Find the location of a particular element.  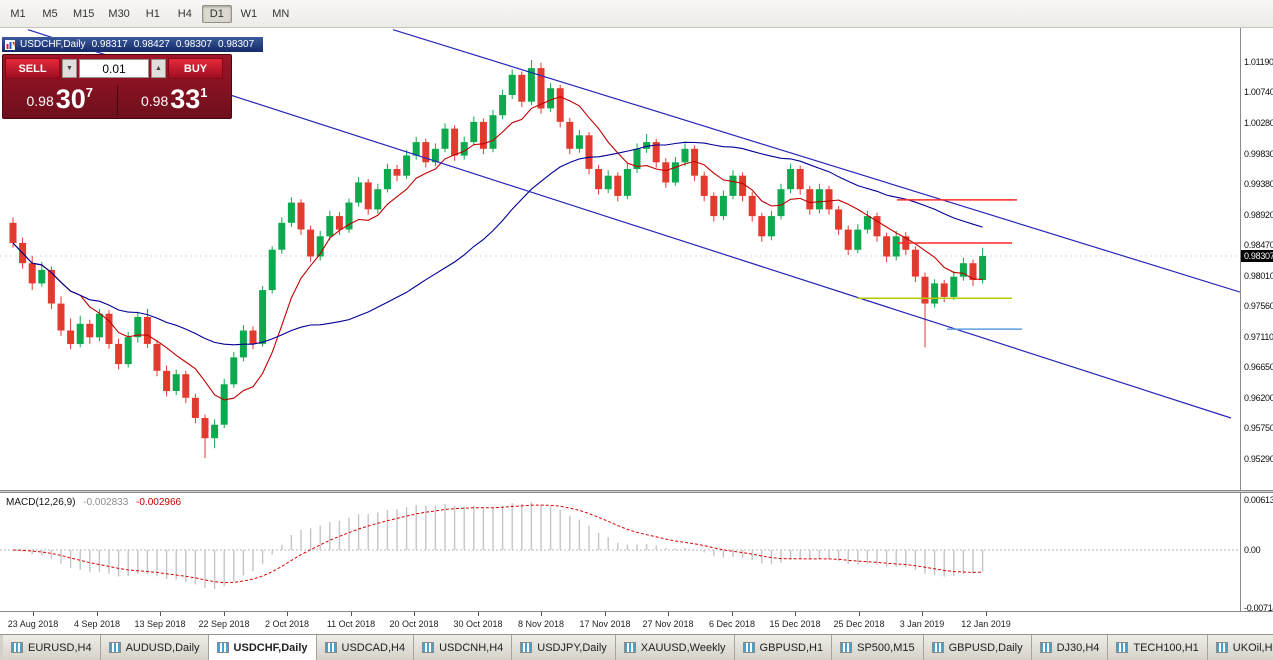

chart-tab-label: GBPUSD,H1 is located at coordinates (791, 647).